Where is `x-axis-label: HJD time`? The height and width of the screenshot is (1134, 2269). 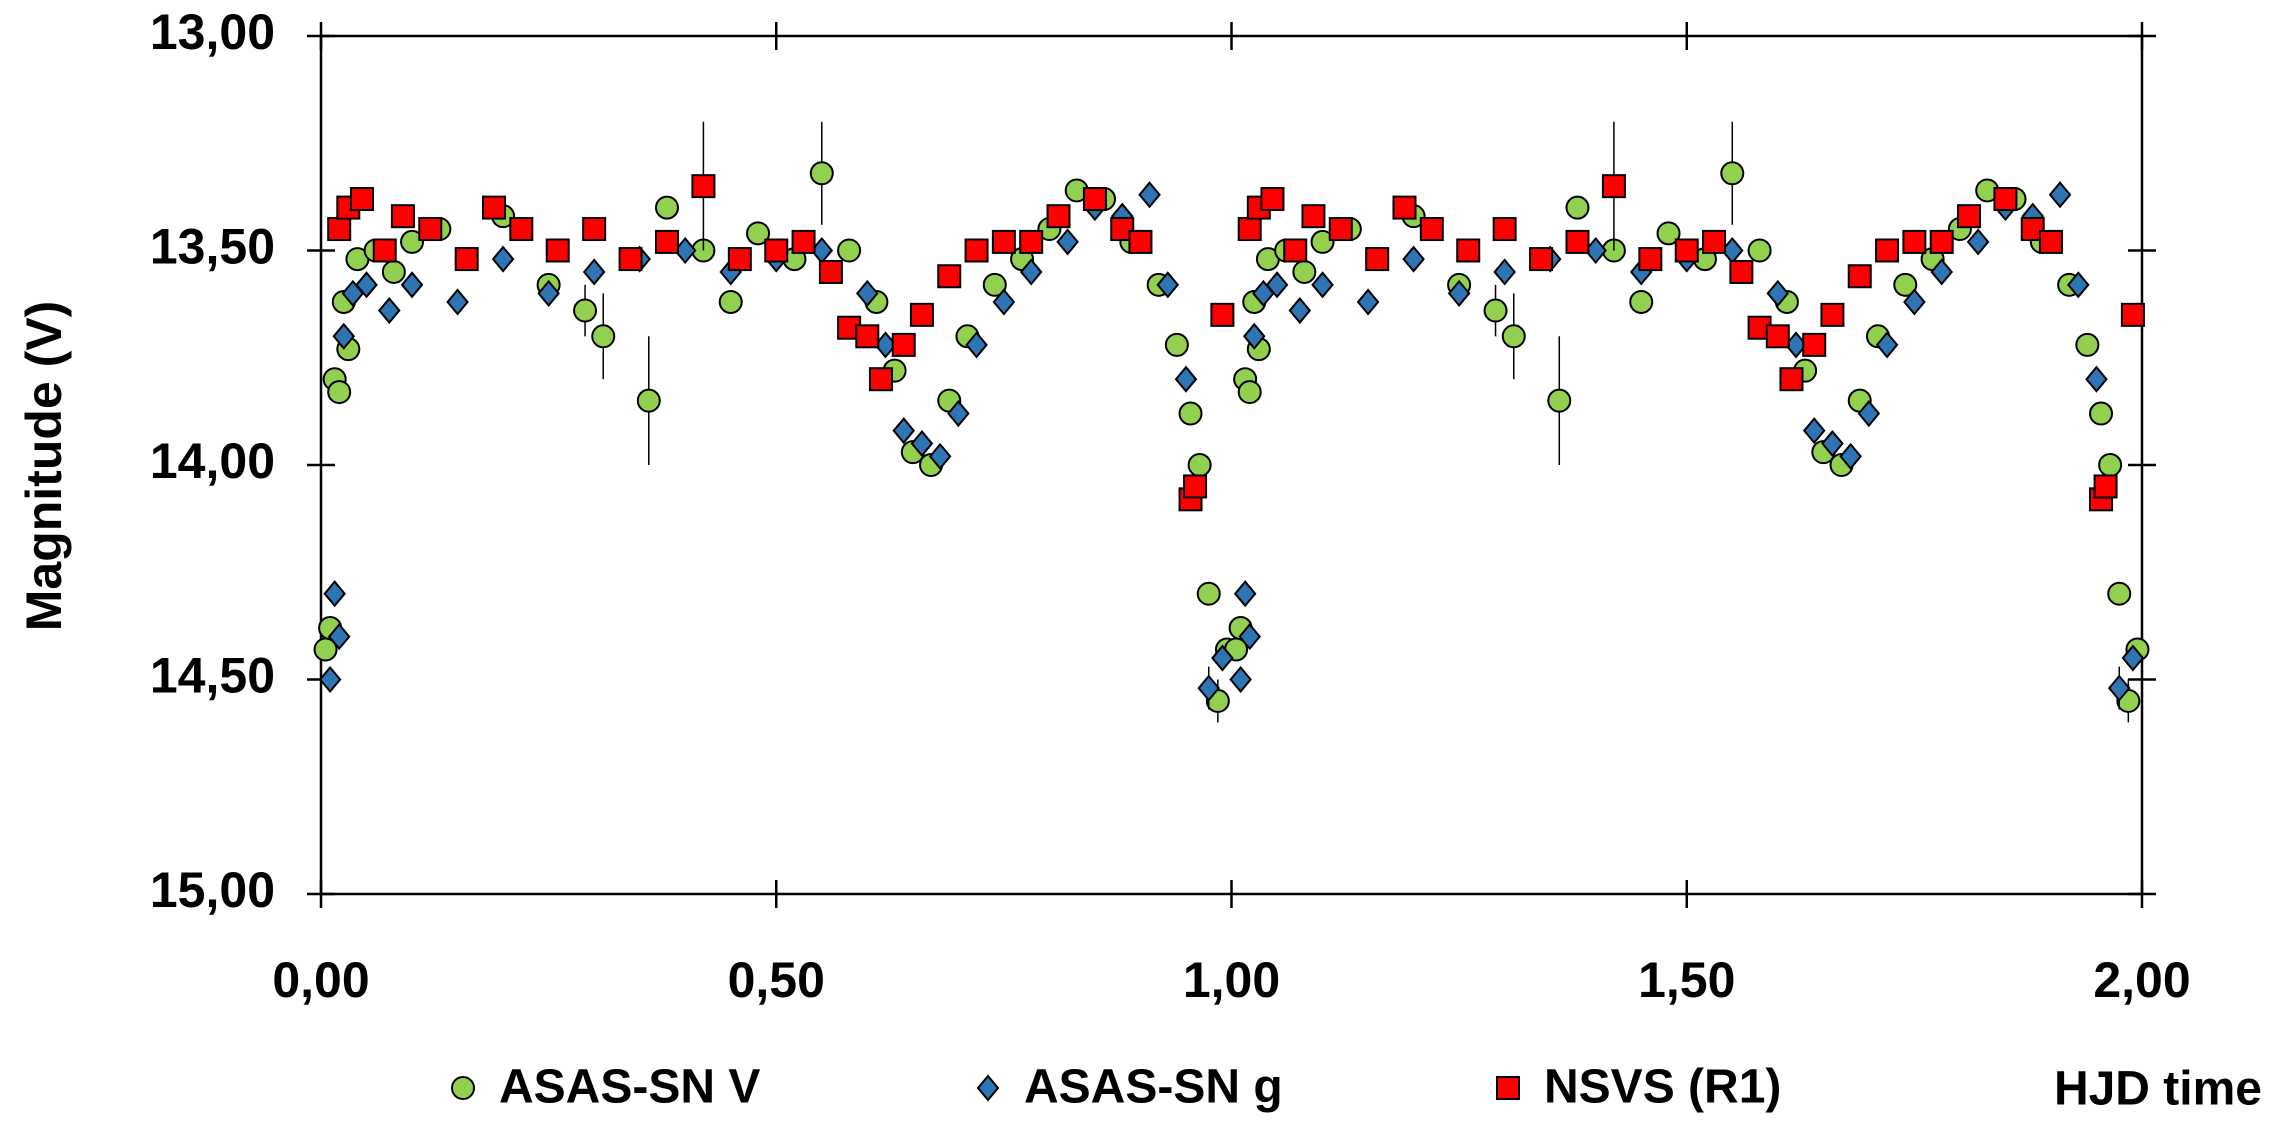
x-axis-label: HJD time is located at coordinates (2158, 1089).